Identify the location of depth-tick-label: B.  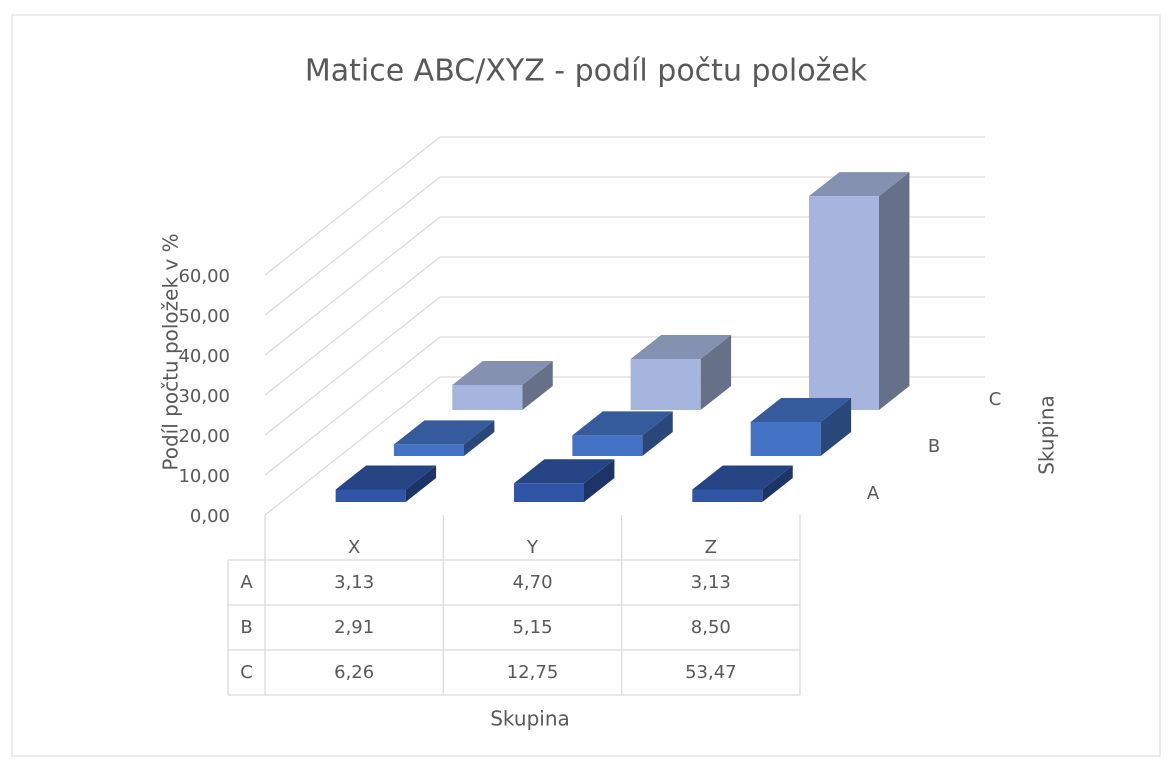
(934, 446).